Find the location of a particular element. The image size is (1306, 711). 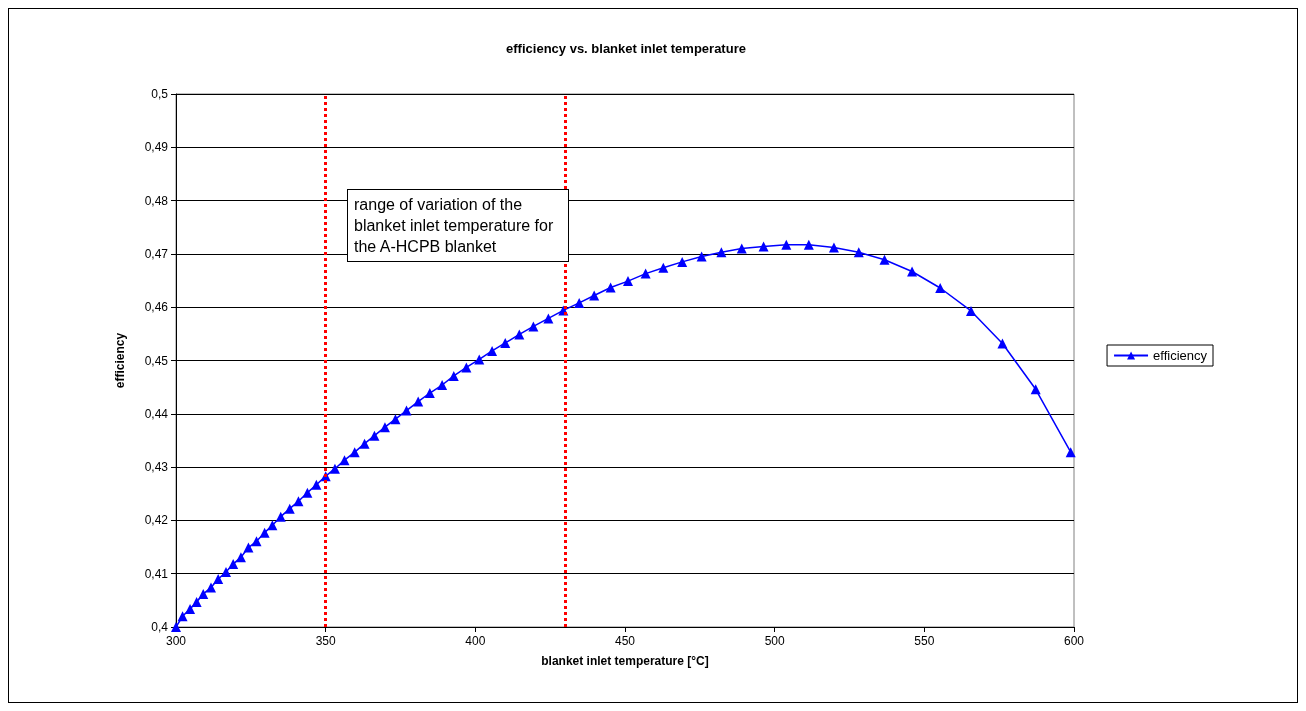

y-axis-title: efficiency is located at coordinates (120, 360).